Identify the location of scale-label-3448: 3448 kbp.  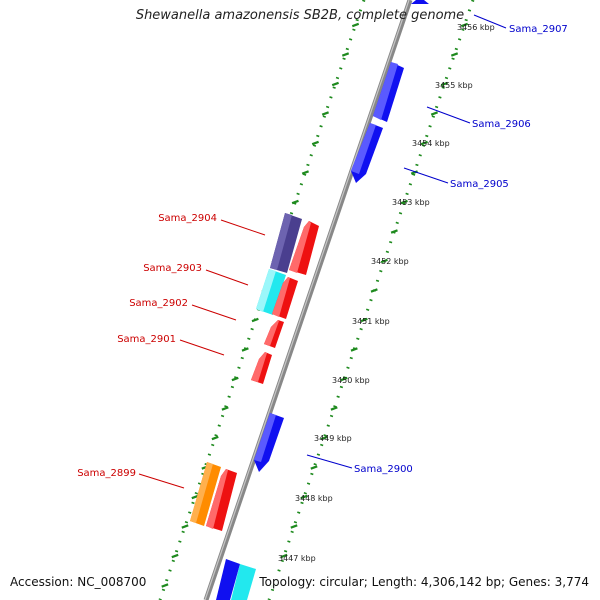
(314, 498).